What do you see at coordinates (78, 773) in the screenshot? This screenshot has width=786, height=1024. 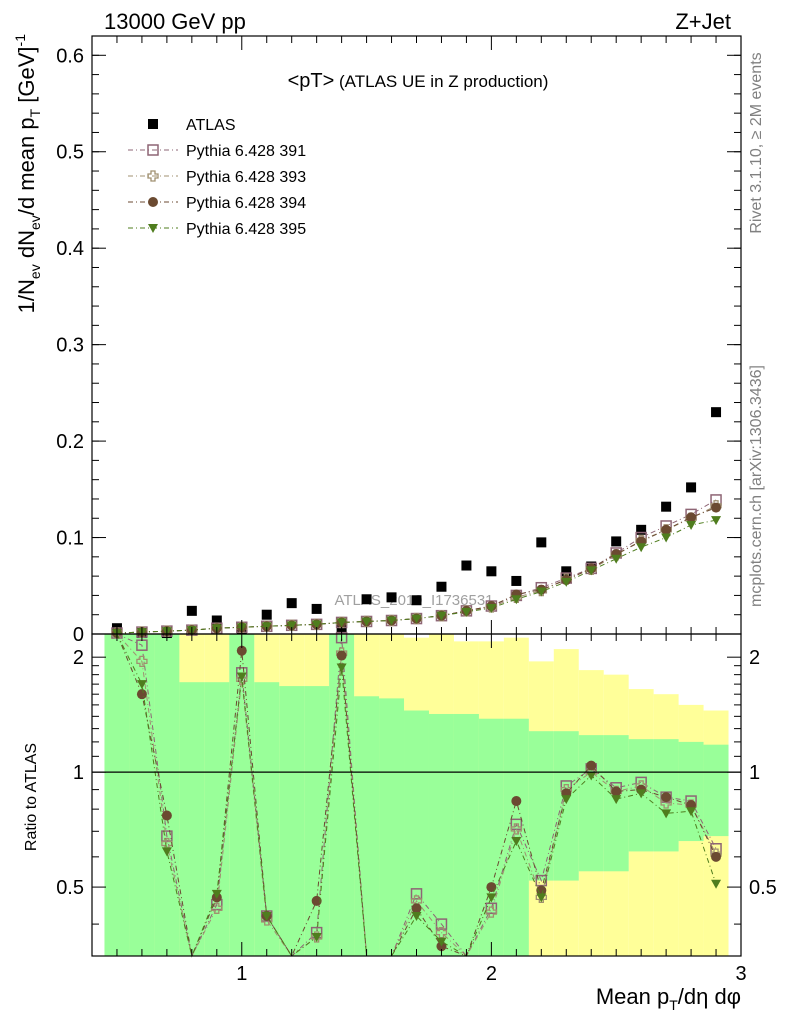 I see `ratio-tick-label: 1` at bounding box center [78, 773].